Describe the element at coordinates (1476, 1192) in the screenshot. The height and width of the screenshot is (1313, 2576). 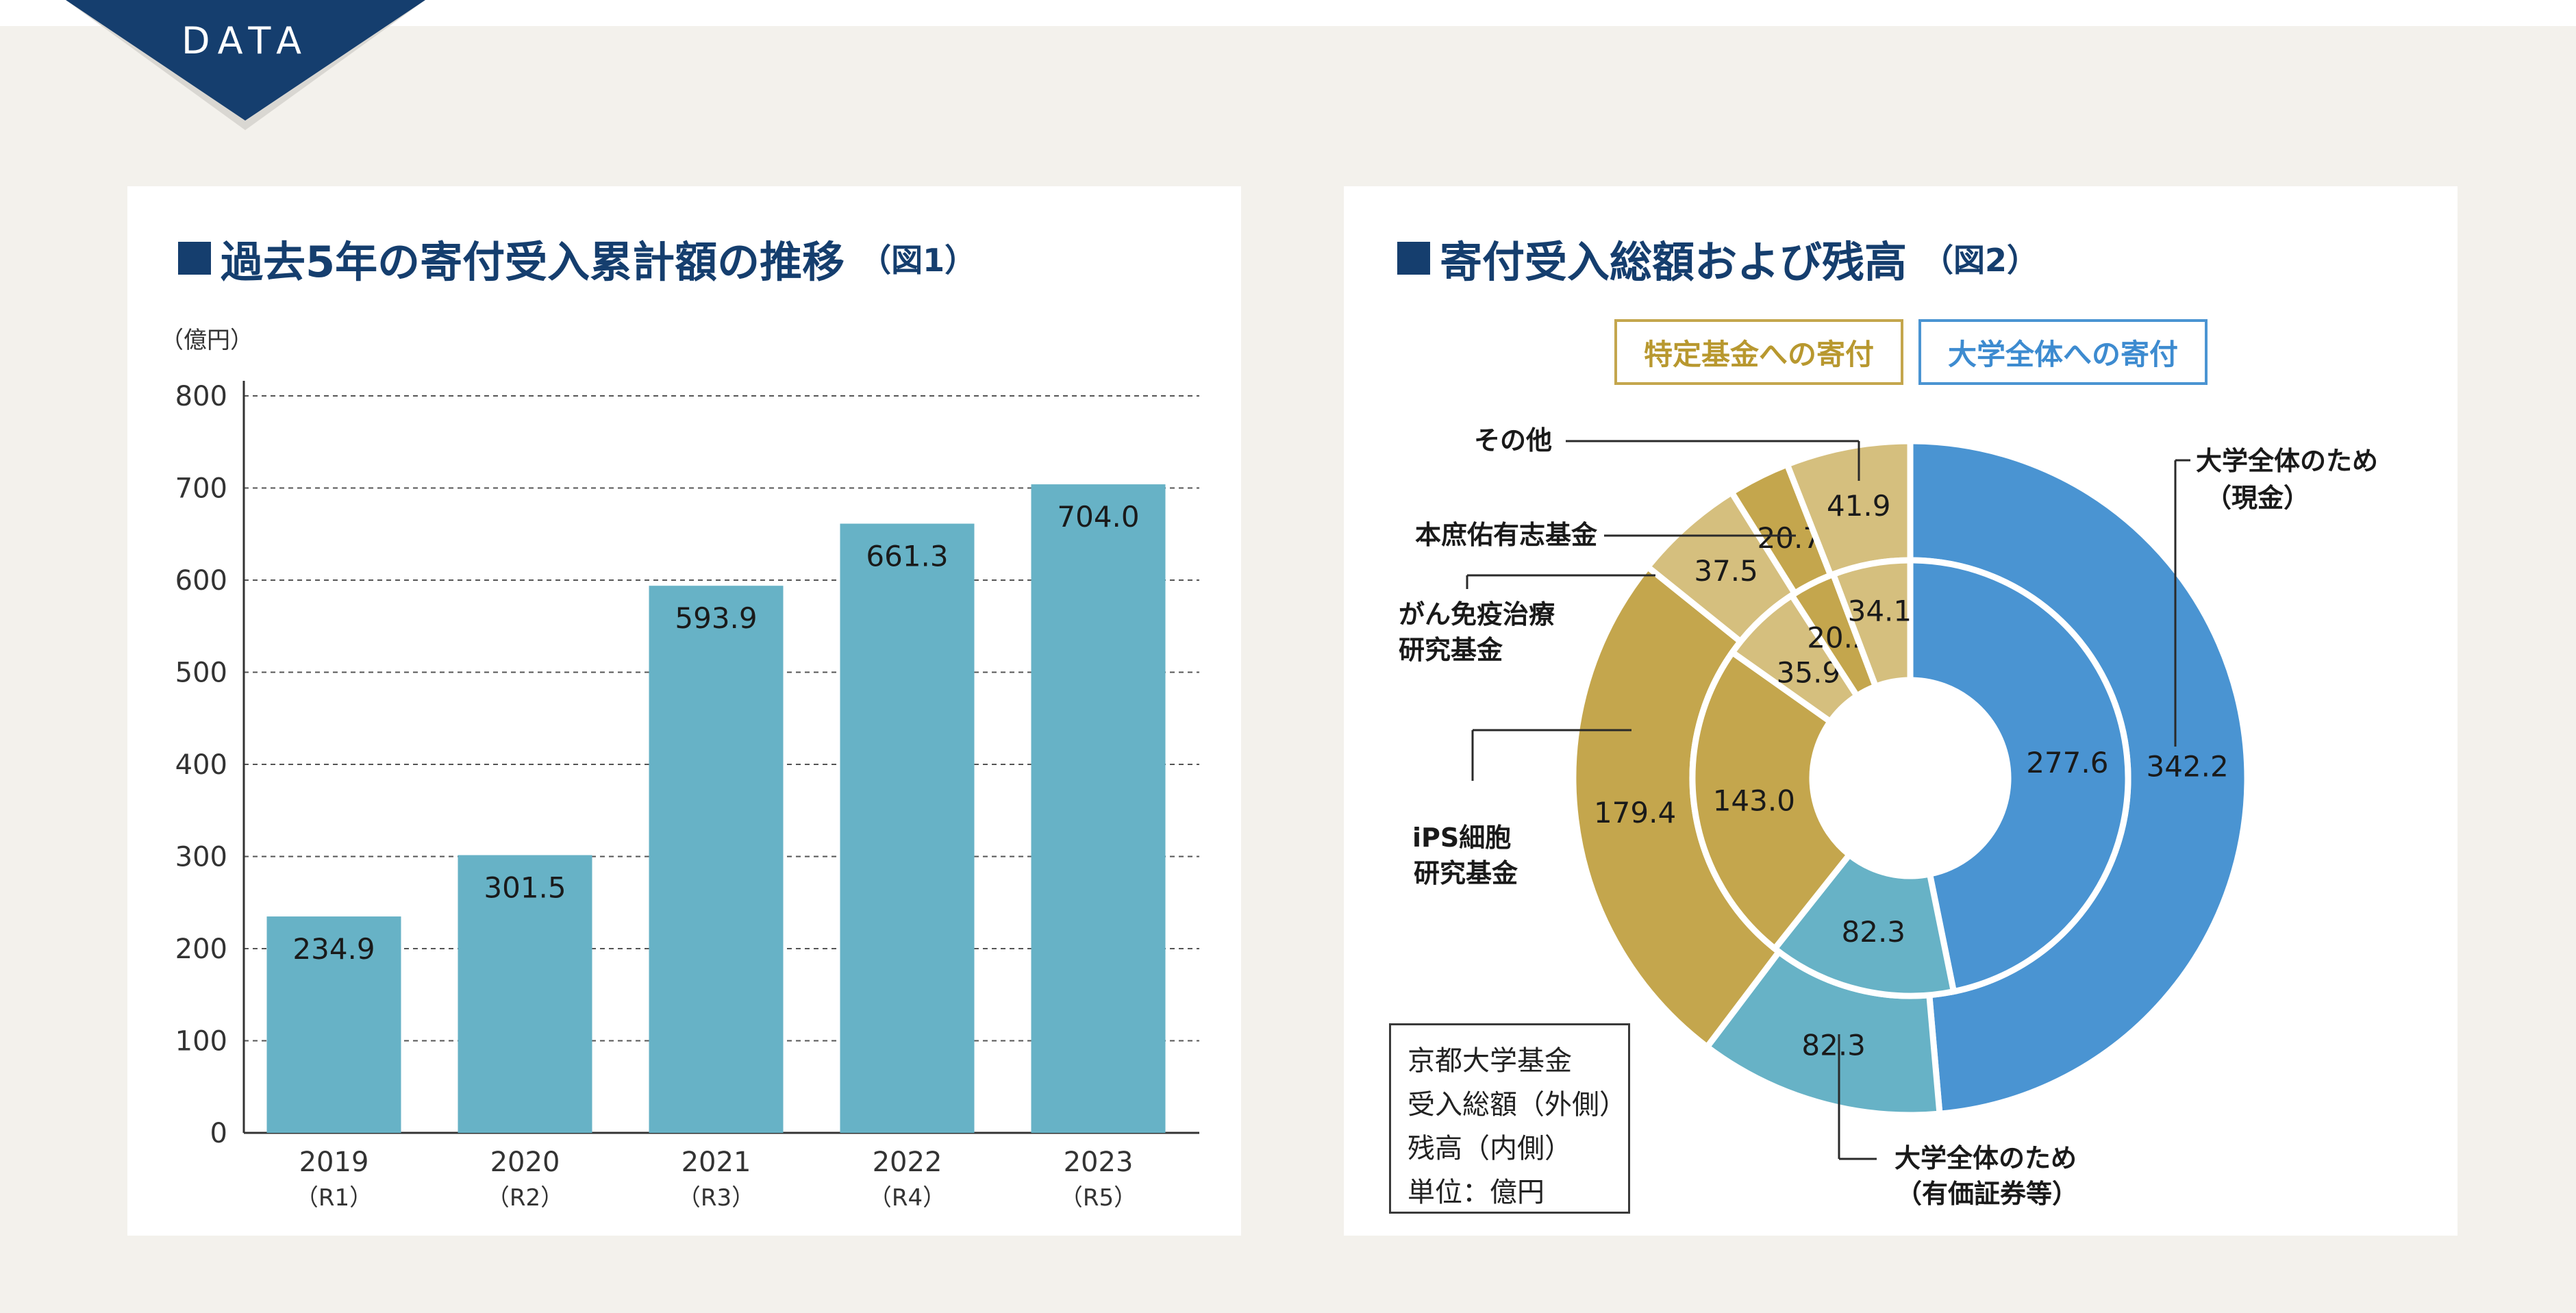
I see `note-line: 単位：億円` at that location.